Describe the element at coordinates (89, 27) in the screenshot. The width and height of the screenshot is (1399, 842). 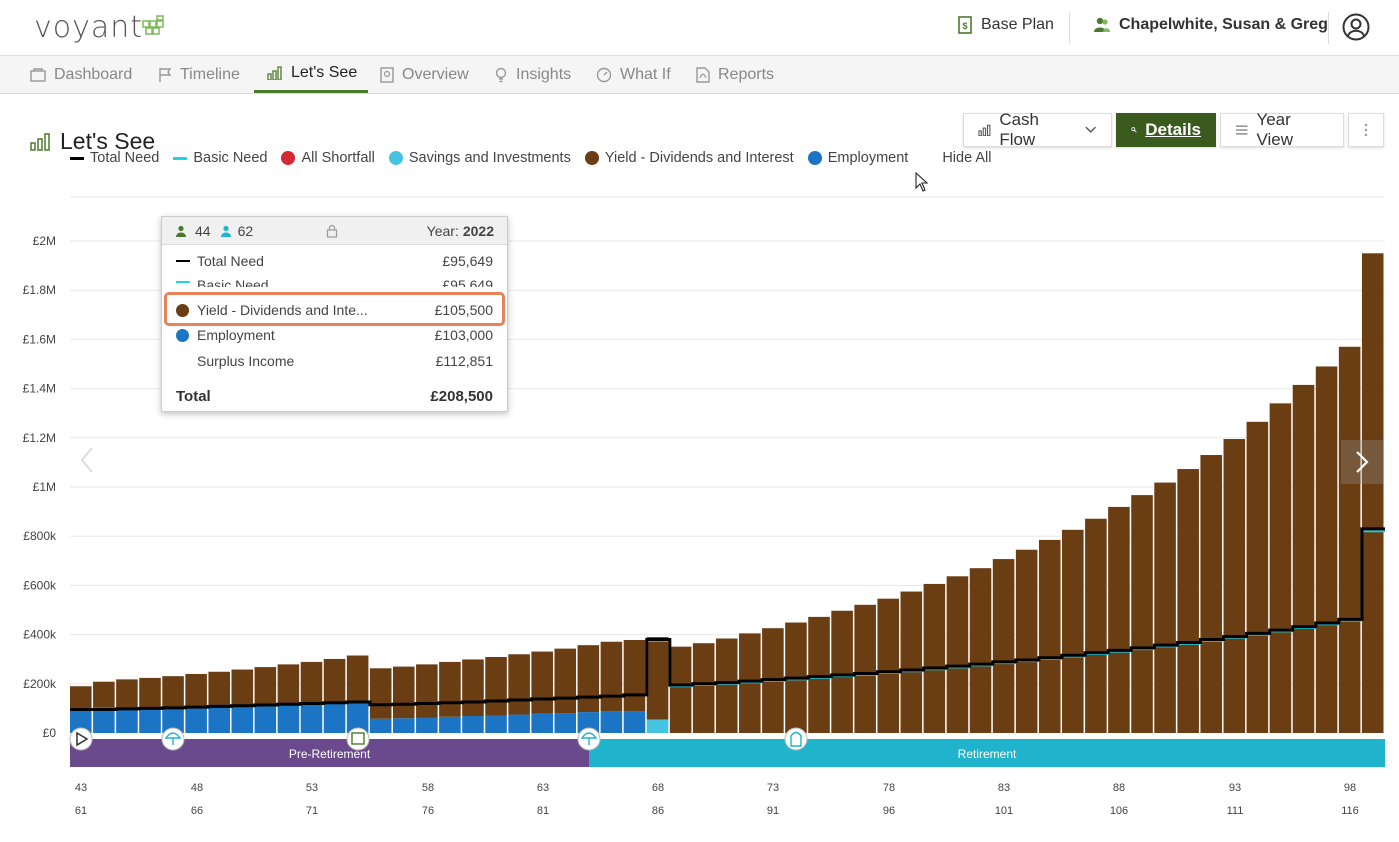
I see `voyant-logo: voyant` at that location.